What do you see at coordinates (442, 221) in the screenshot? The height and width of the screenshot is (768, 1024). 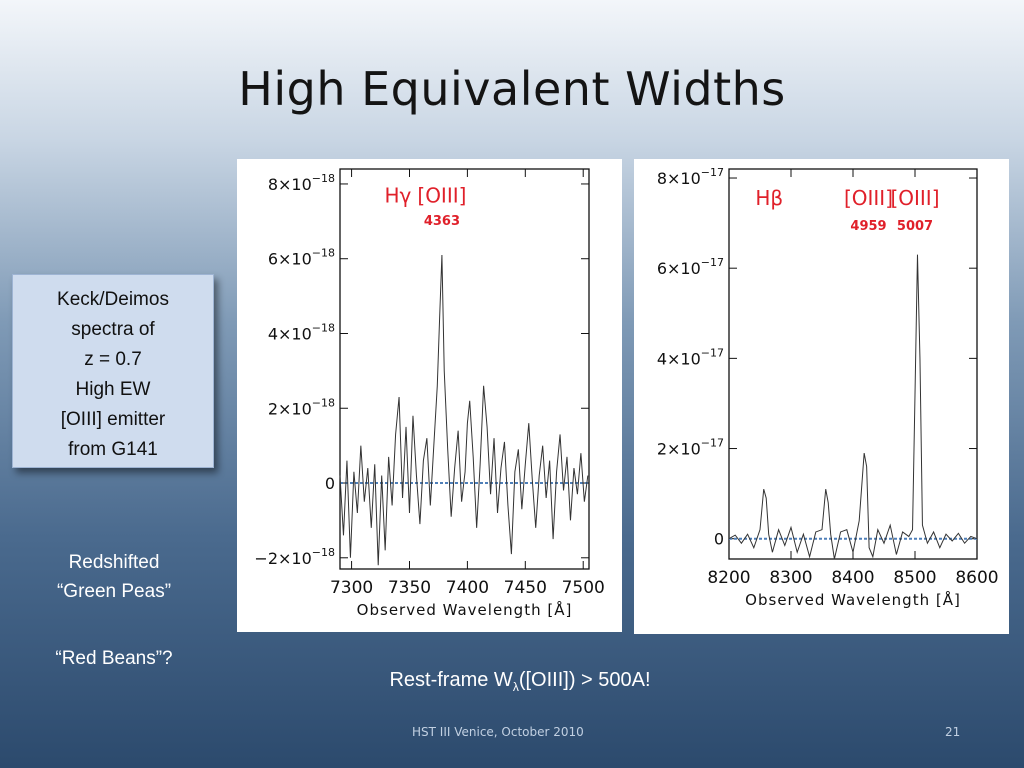 I see `emission-line-label: 4363` at bounding box center [442, 221].